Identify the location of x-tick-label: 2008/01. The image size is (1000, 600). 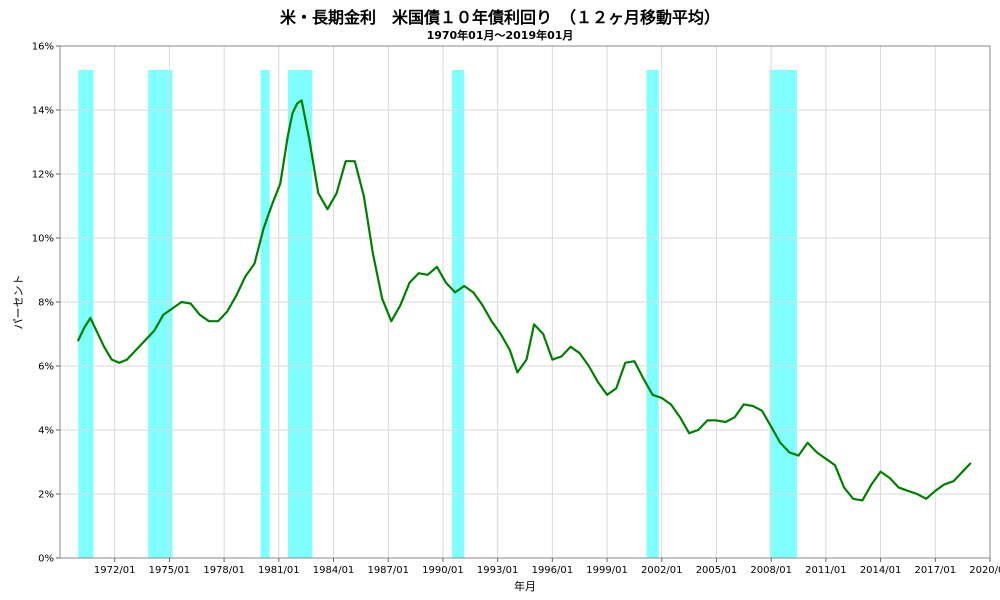
(771, 570).